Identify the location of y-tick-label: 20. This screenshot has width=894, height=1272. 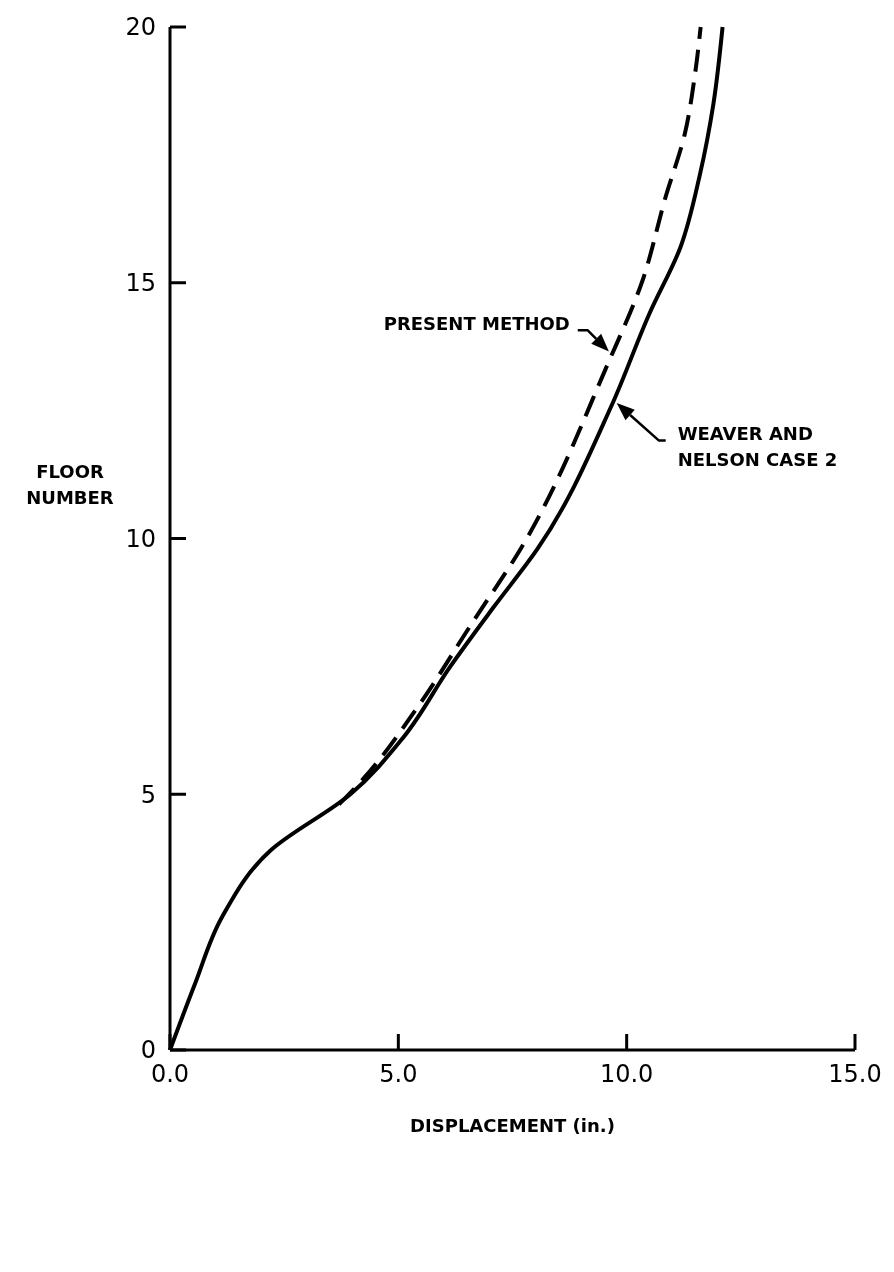
(140, 27).